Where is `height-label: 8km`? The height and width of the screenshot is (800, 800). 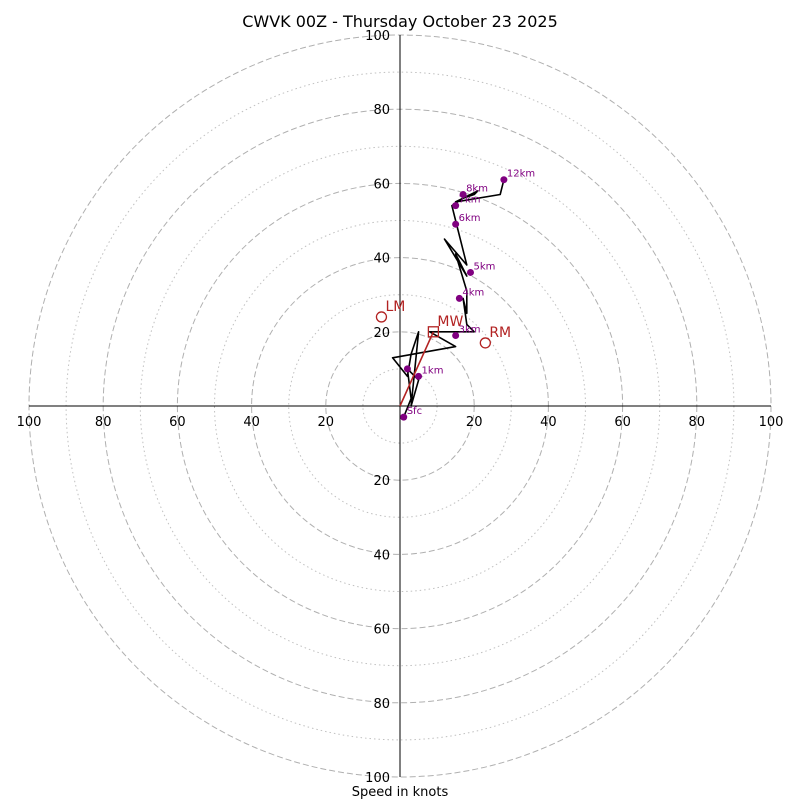
height-label: 8km is located at coordinates (477, 189).